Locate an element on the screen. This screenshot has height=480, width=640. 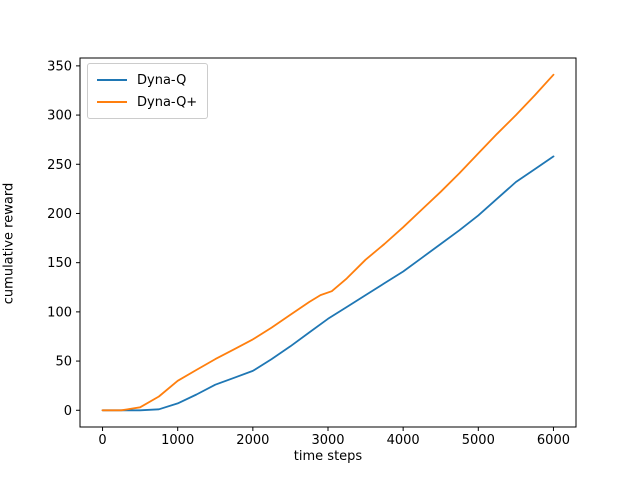
x-tick-label: 4000 is located at coordinates (403, 440).